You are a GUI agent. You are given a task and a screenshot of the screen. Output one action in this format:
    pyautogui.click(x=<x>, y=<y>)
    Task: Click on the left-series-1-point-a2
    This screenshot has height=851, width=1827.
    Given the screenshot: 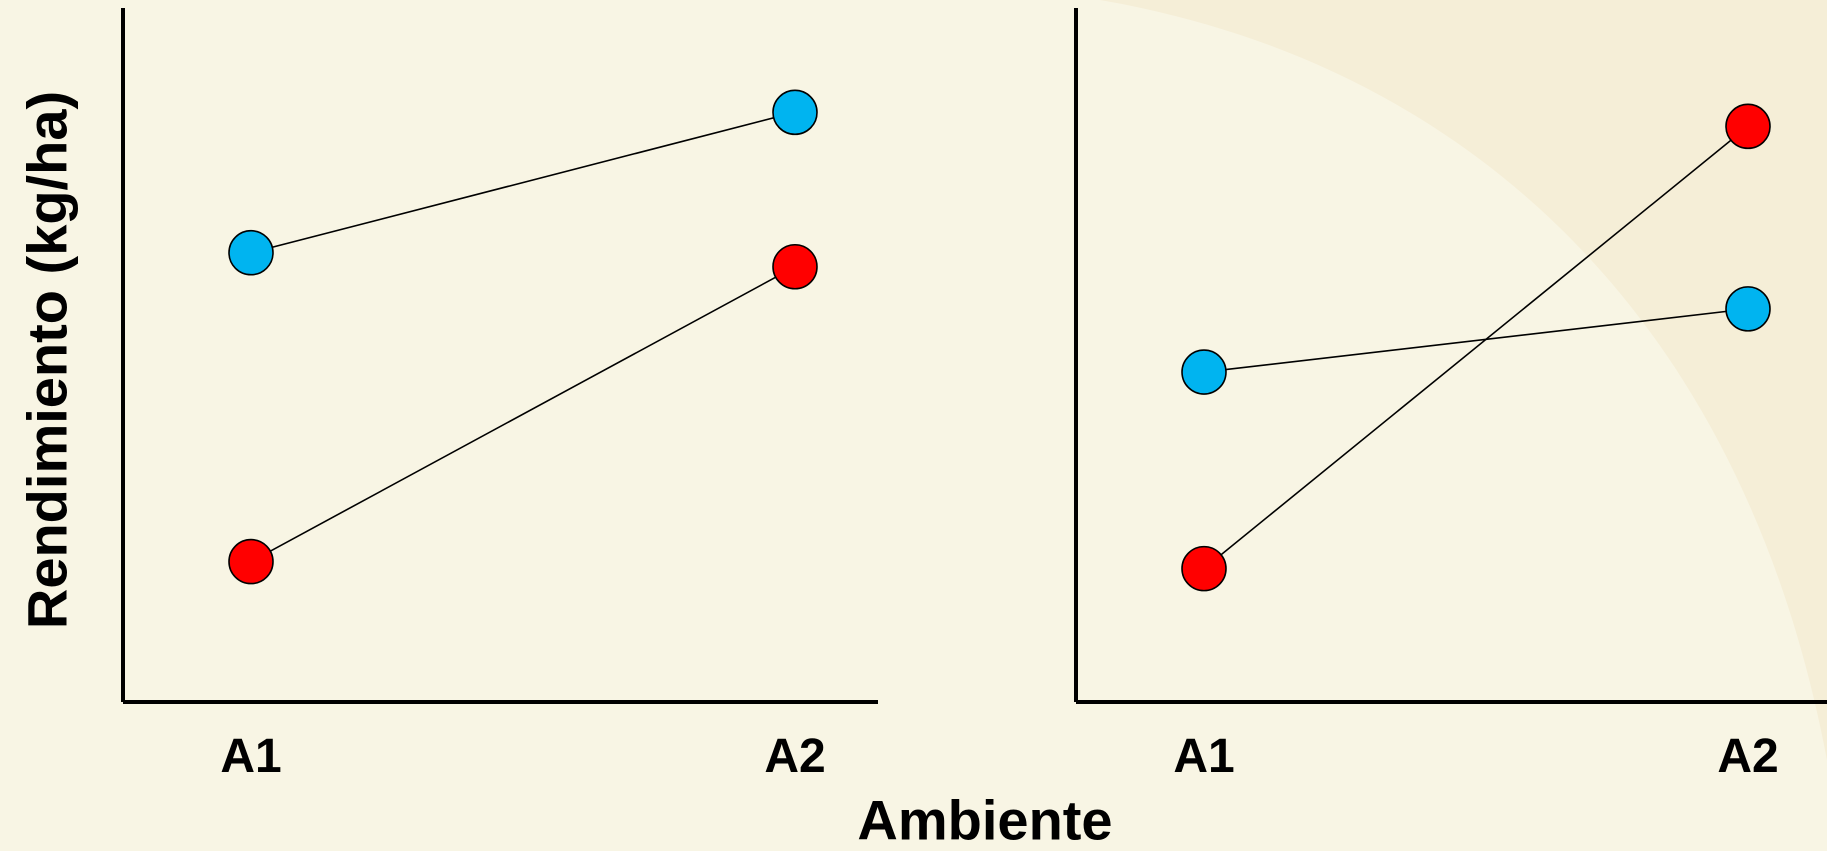 What is the action you would take?
    pyautogui.click(x=795, y=112)
    